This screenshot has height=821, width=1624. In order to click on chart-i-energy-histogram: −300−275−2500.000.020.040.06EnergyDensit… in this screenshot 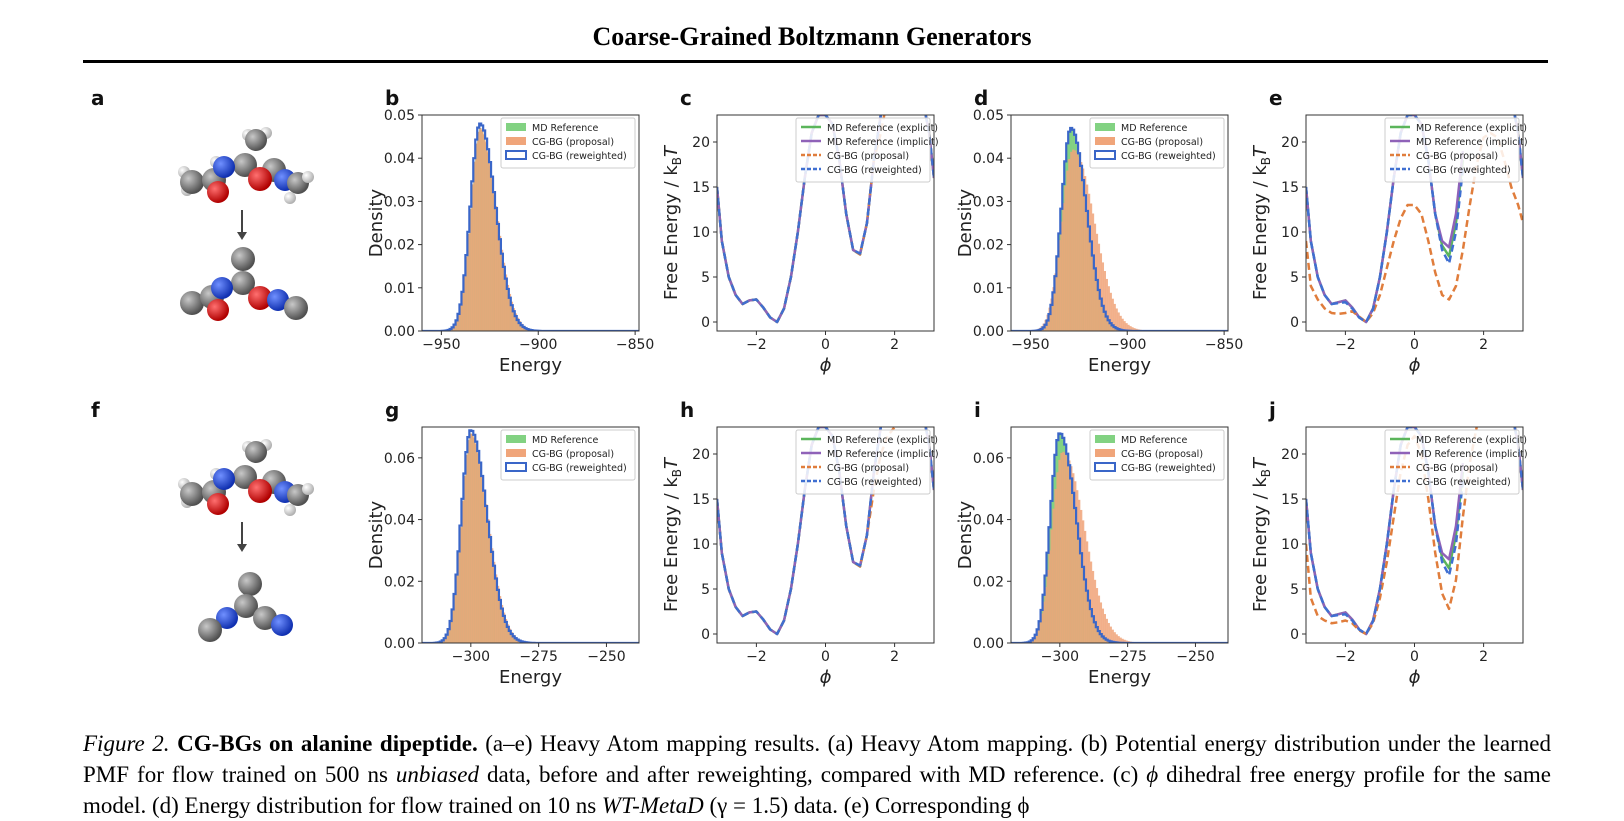, I will do `click(1101, 562)`.